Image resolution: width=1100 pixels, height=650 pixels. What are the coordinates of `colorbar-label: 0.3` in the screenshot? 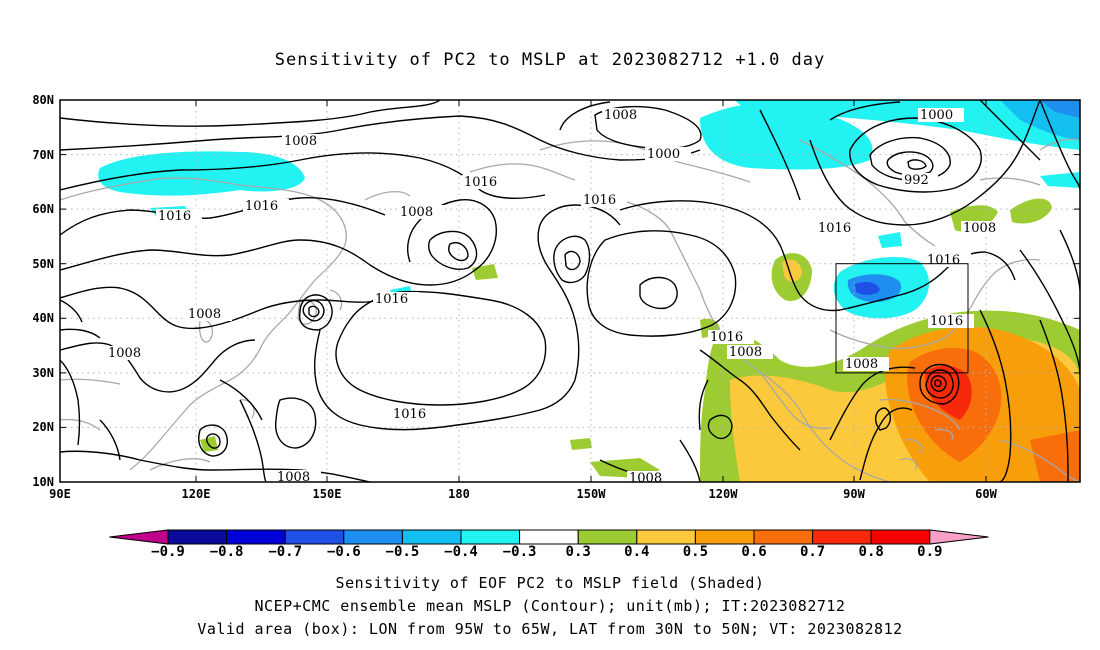 It's located at (578, 552).